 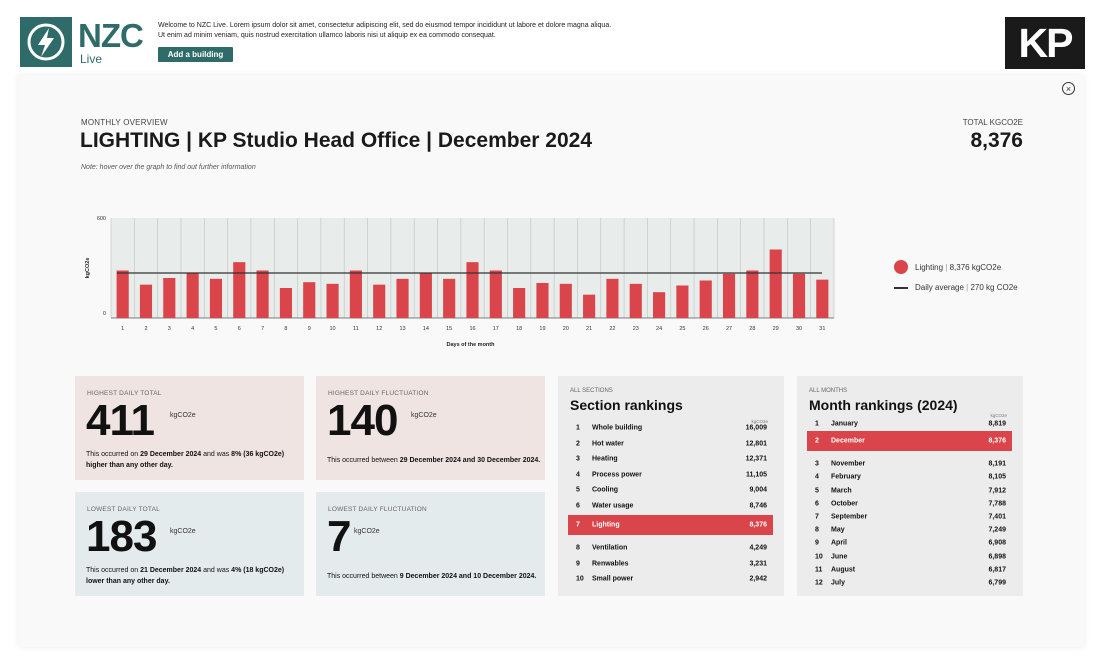 What do you see at coordinates (82, 42) in the screenshot?
I see `nzc-live-logo: NZC Live` at bounding box center [82, 42].